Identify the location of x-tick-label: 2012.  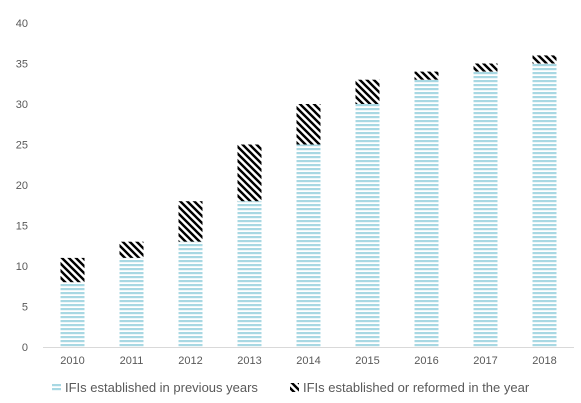
(190, 361).